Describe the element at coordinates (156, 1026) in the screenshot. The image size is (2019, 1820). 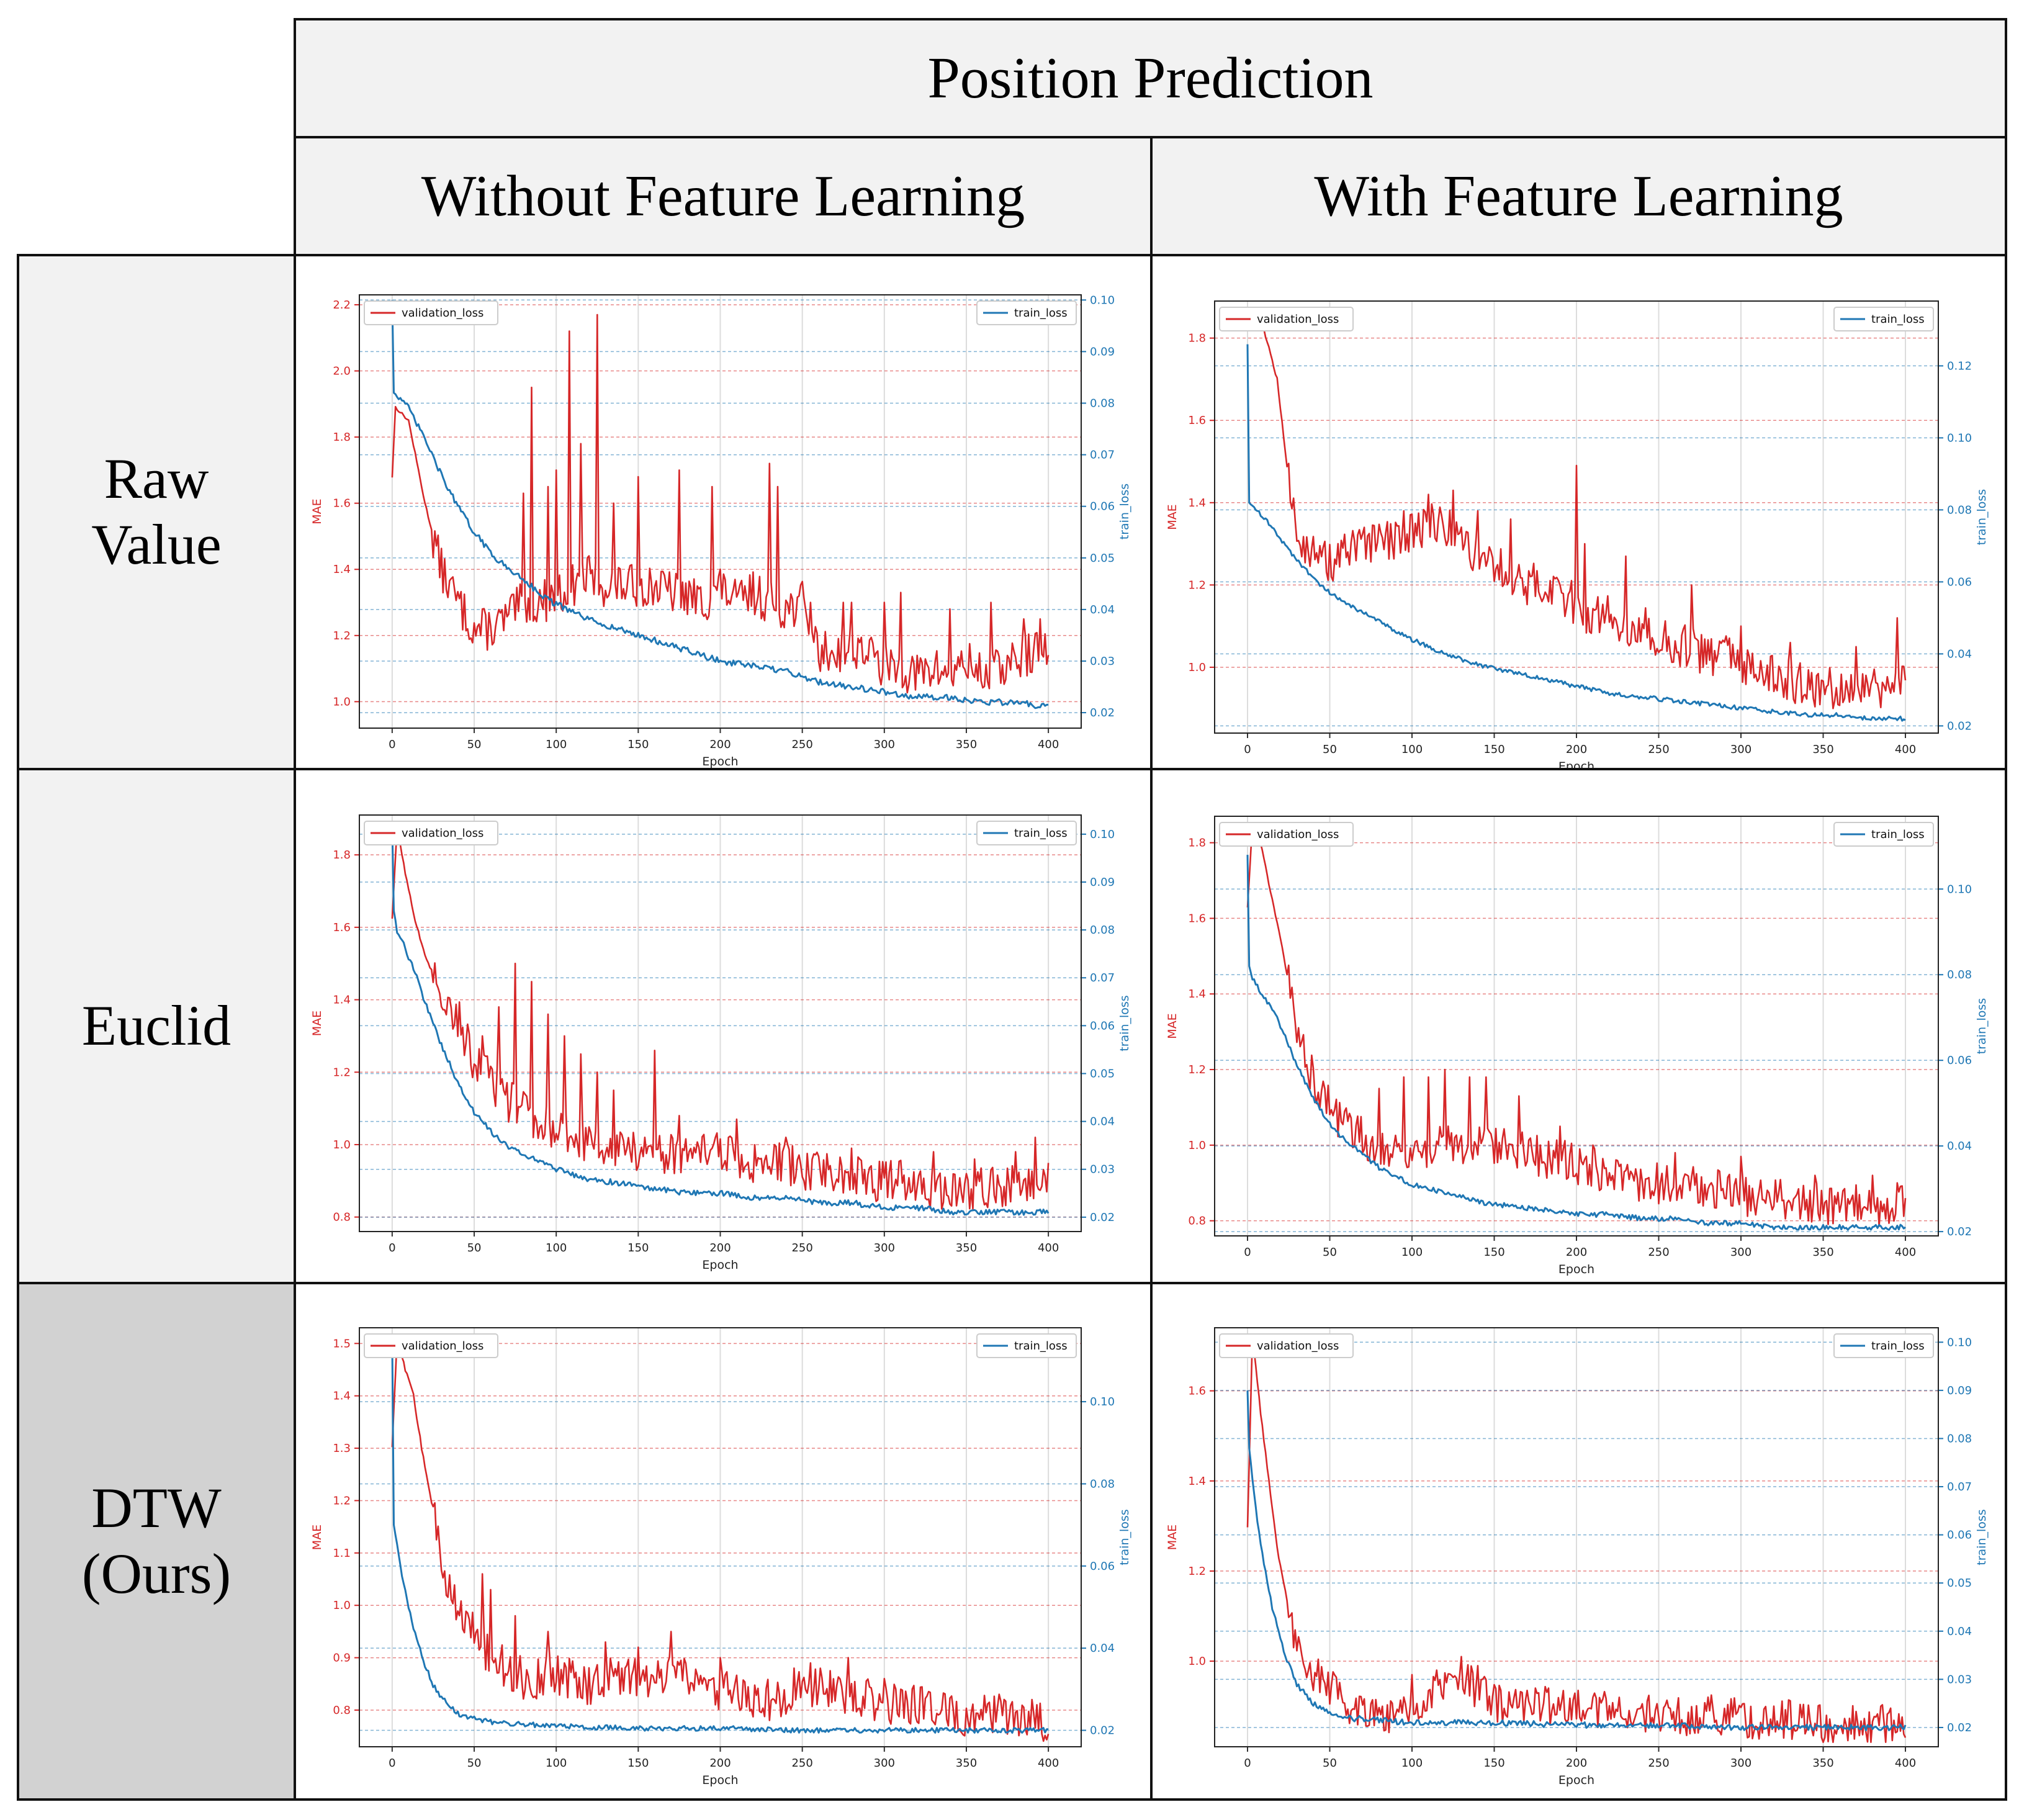
I see `row-header-line: Euclid` at that location.